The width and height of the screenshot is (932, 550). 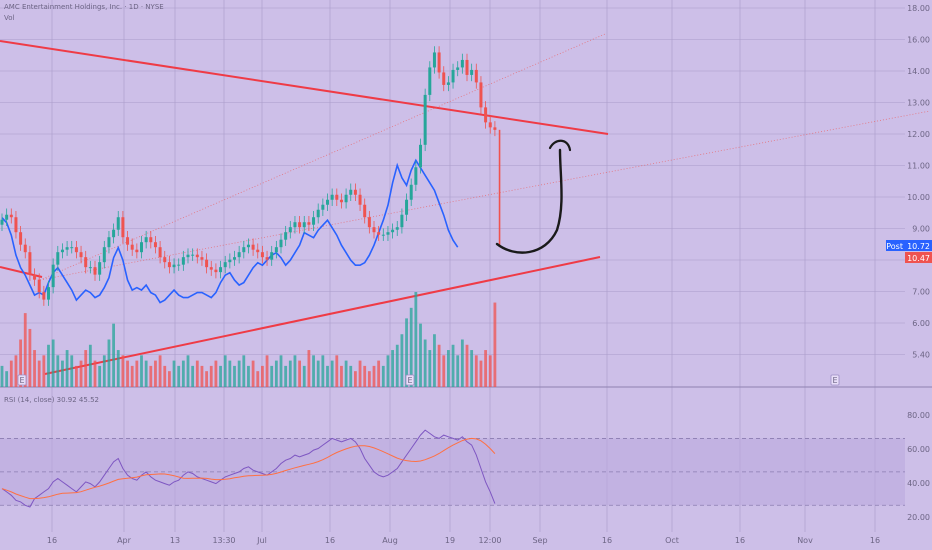 What do you see at coordinates (261, 540) in the screenshot?
I see `x-tick-label-4: Jul` at bounding box center [261, 540].